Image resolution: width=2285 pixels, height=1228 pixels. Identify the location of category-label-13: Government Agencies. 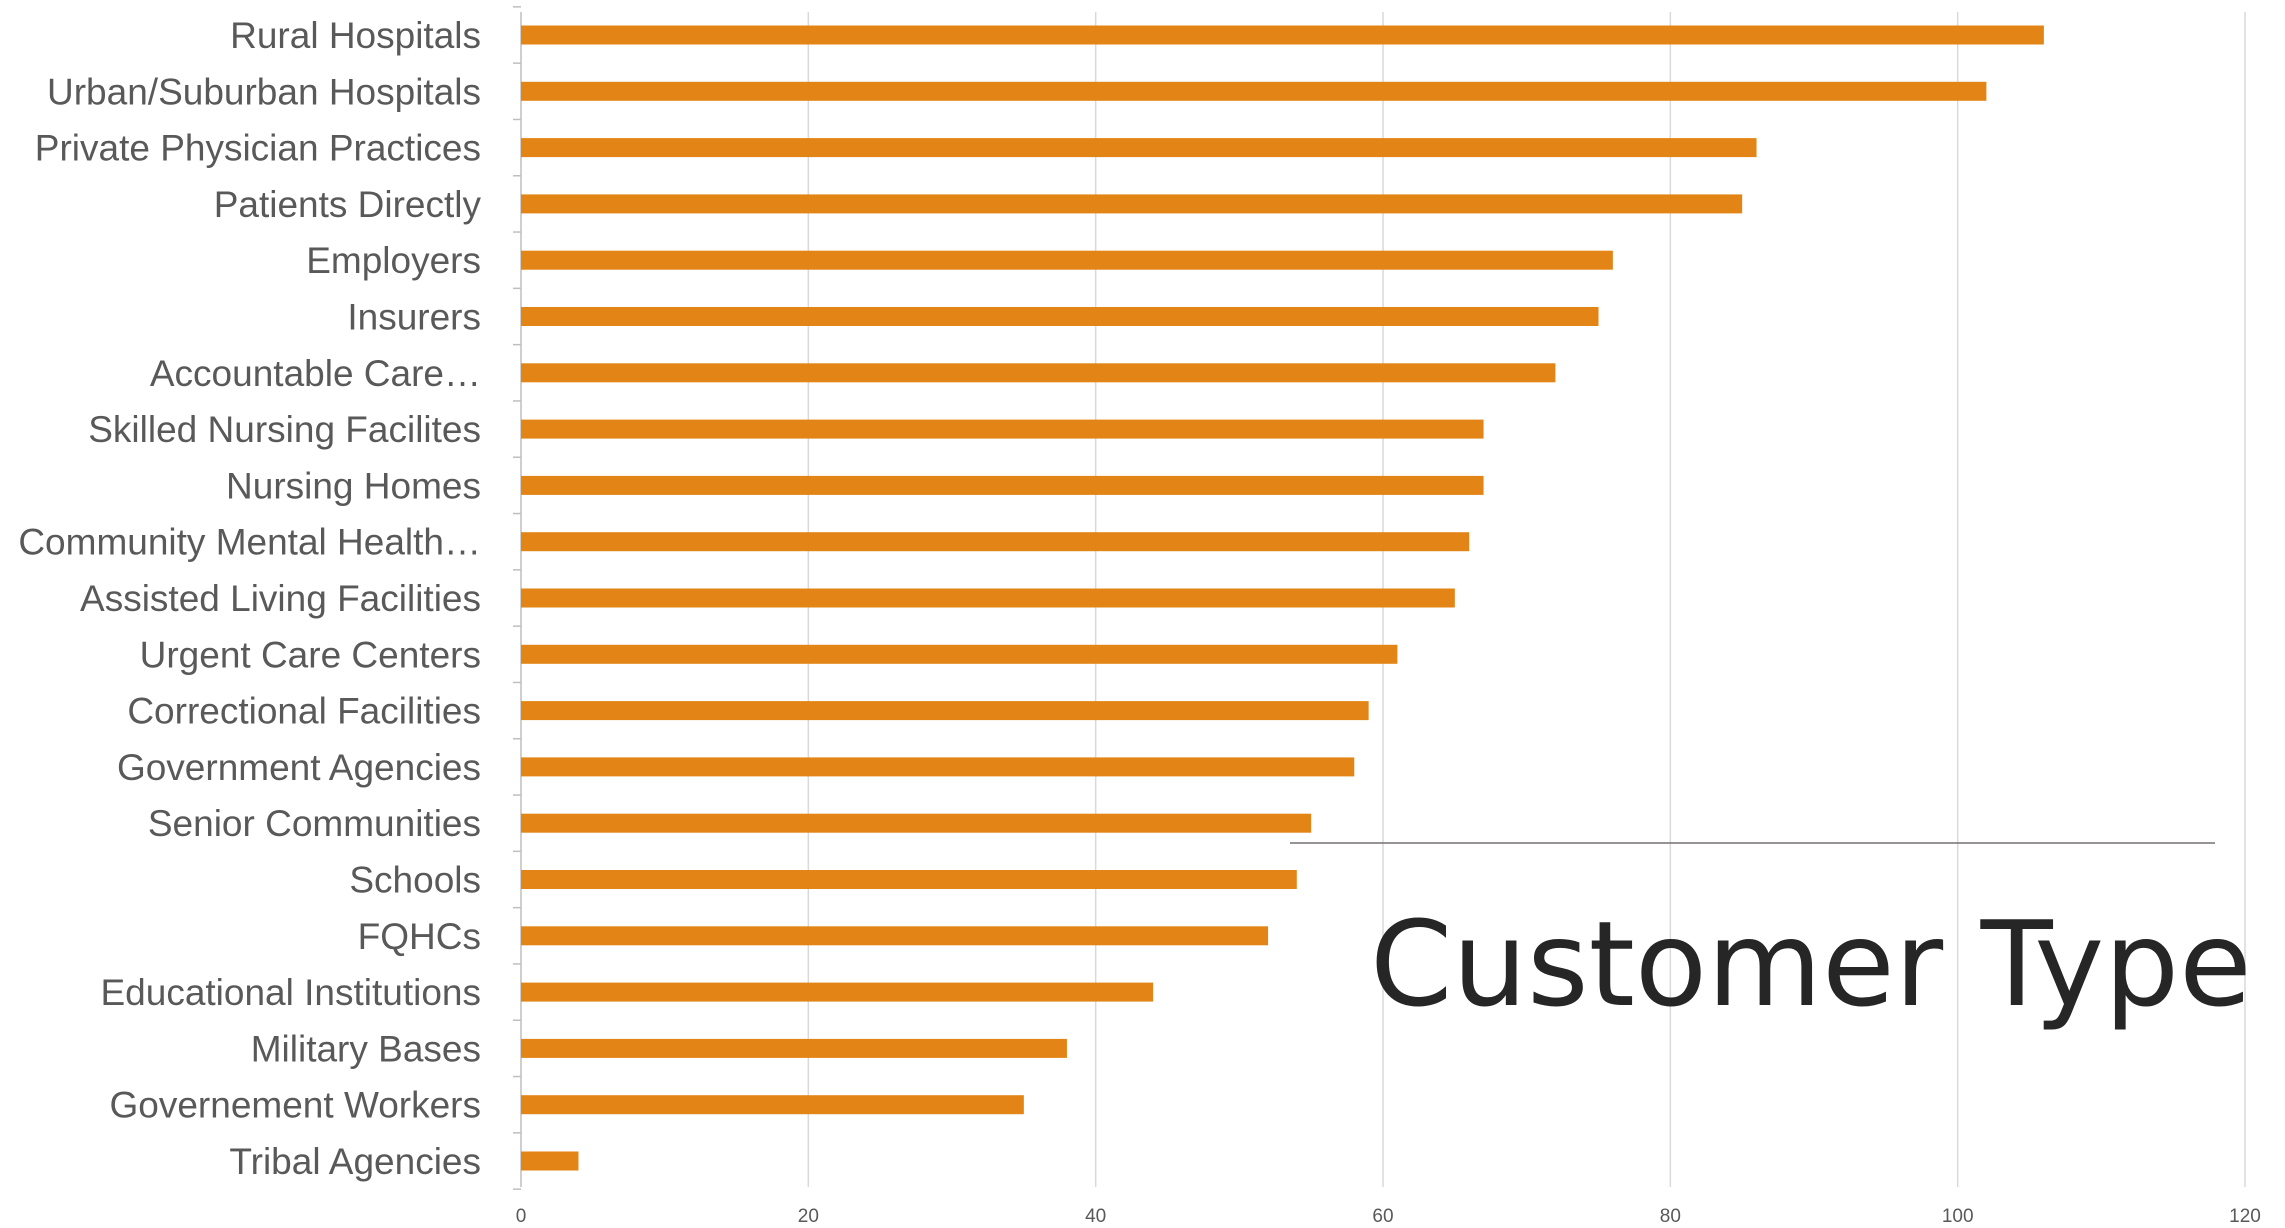
(299, 767).